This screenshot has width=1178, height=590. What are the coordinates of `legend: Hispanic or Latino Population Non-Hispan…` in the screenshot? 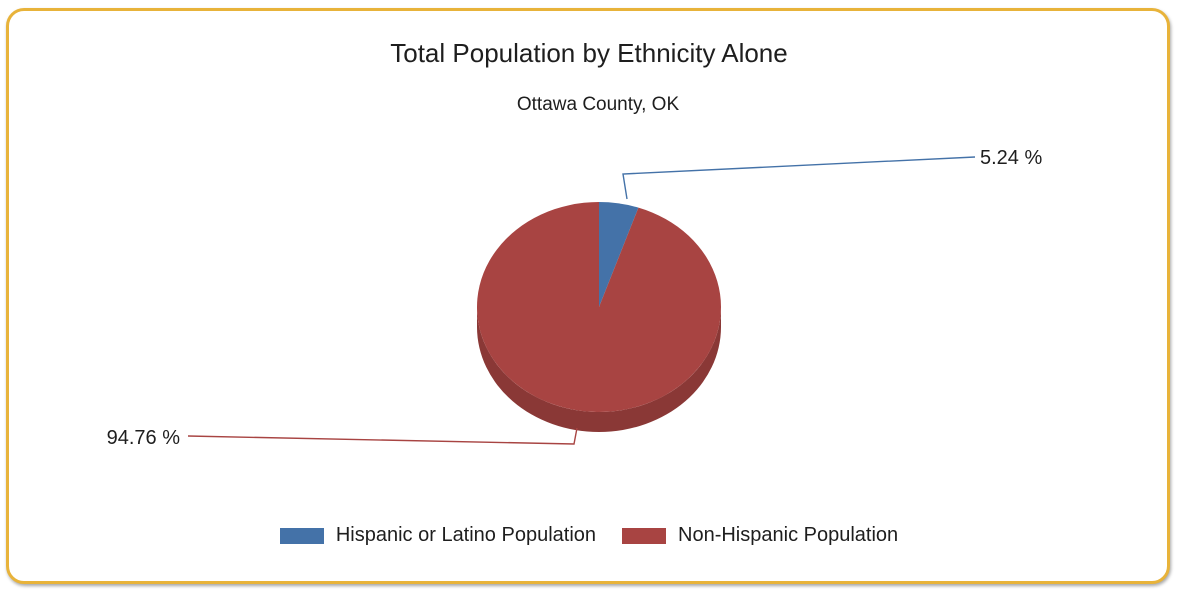 It's located at (589, 535).